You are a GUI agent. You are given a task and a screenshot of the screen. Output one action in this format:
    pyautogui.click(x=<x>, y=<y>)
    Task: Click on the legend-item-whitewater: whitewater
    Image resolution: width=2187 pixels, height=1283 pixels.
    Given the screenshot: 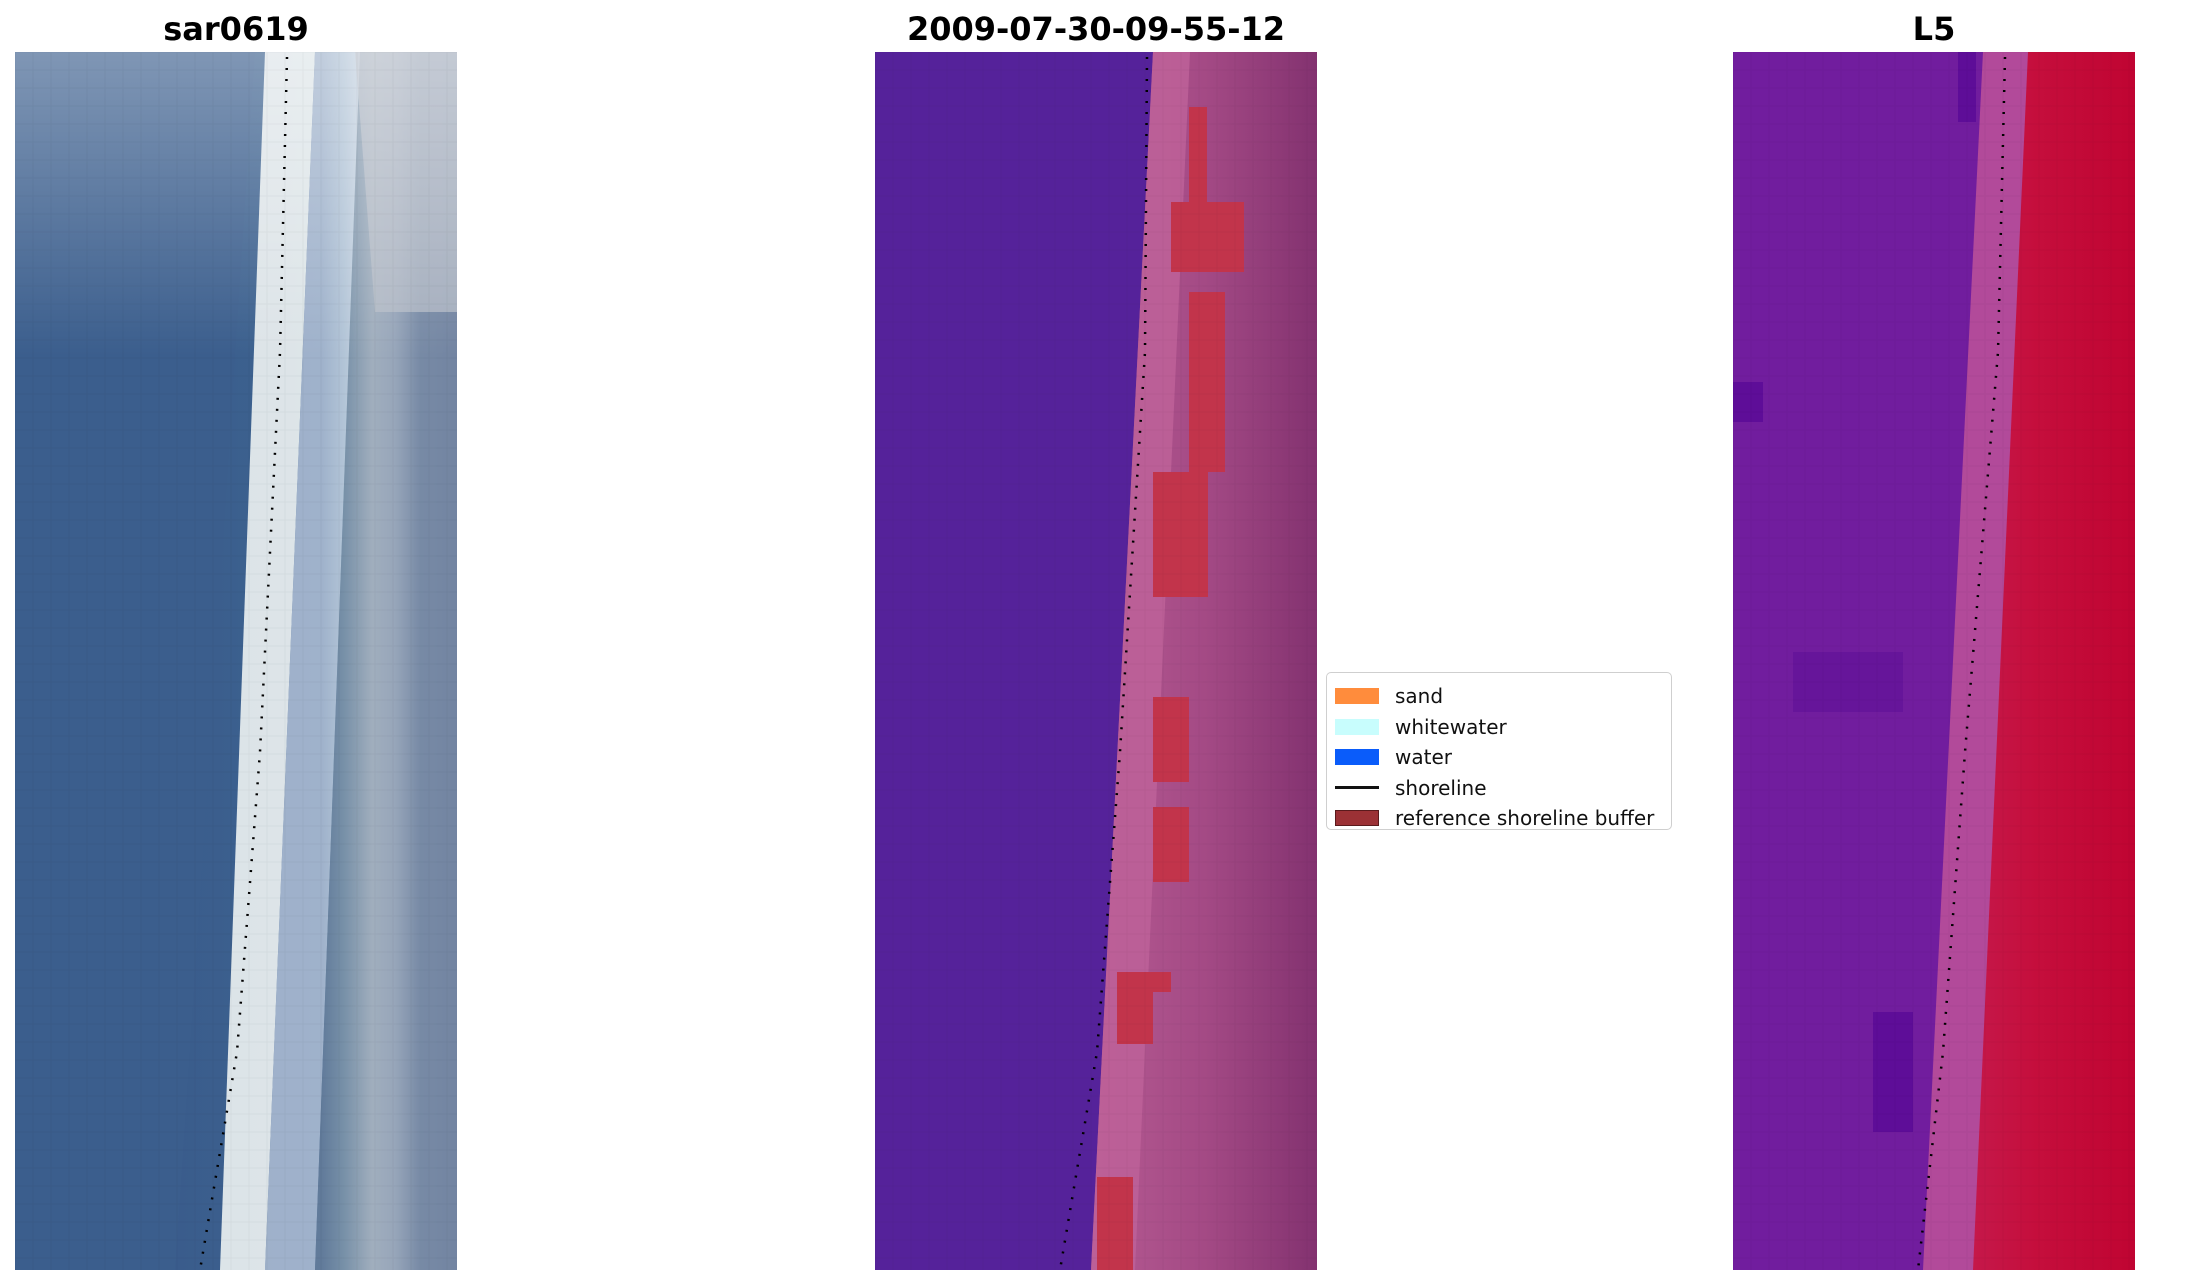 What is the action you would take?
    pyautogui.click(x=1499, y=727)
    